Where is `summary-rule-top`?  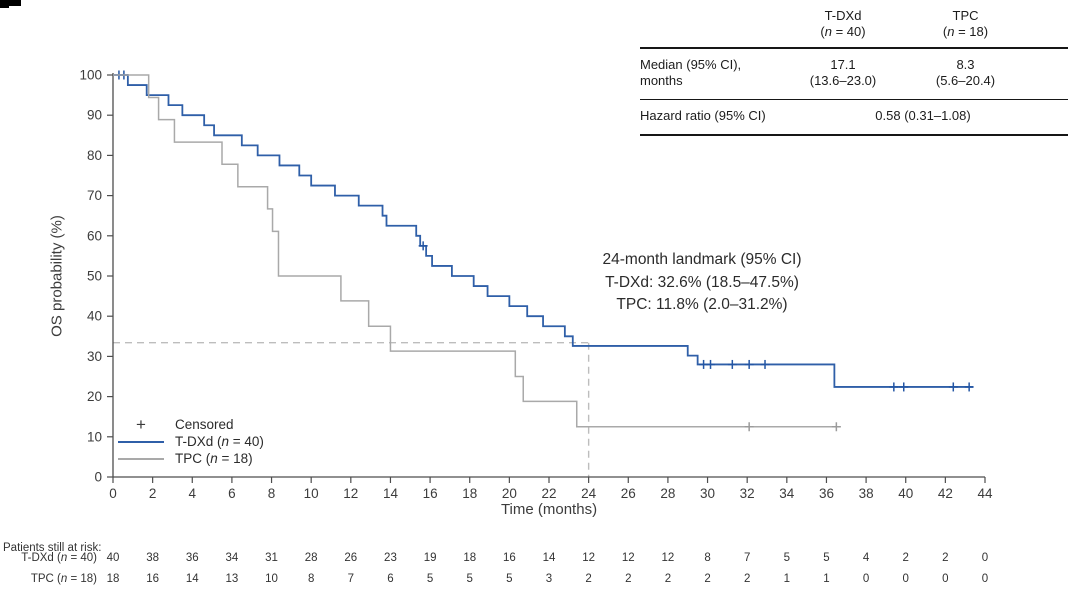 summary-rule-top is located at coordinates (854, 48).